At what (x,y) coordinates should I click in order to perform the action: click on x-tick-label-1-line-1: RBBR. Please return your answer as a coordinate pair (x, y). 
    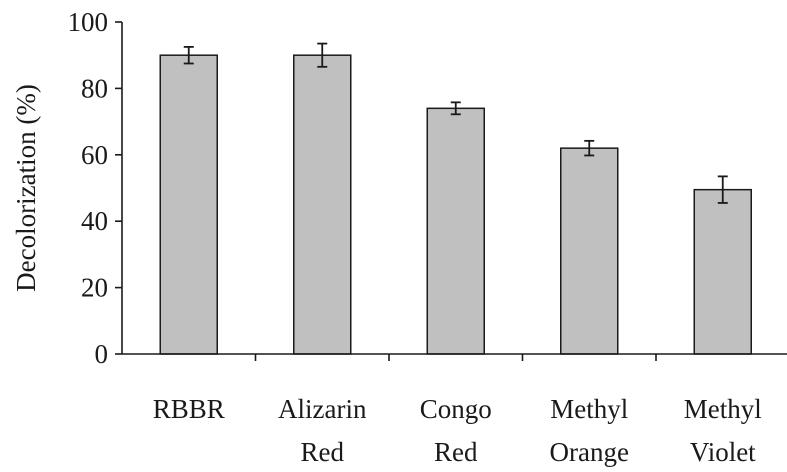
    Looking at the image, I should click on (189, 409).